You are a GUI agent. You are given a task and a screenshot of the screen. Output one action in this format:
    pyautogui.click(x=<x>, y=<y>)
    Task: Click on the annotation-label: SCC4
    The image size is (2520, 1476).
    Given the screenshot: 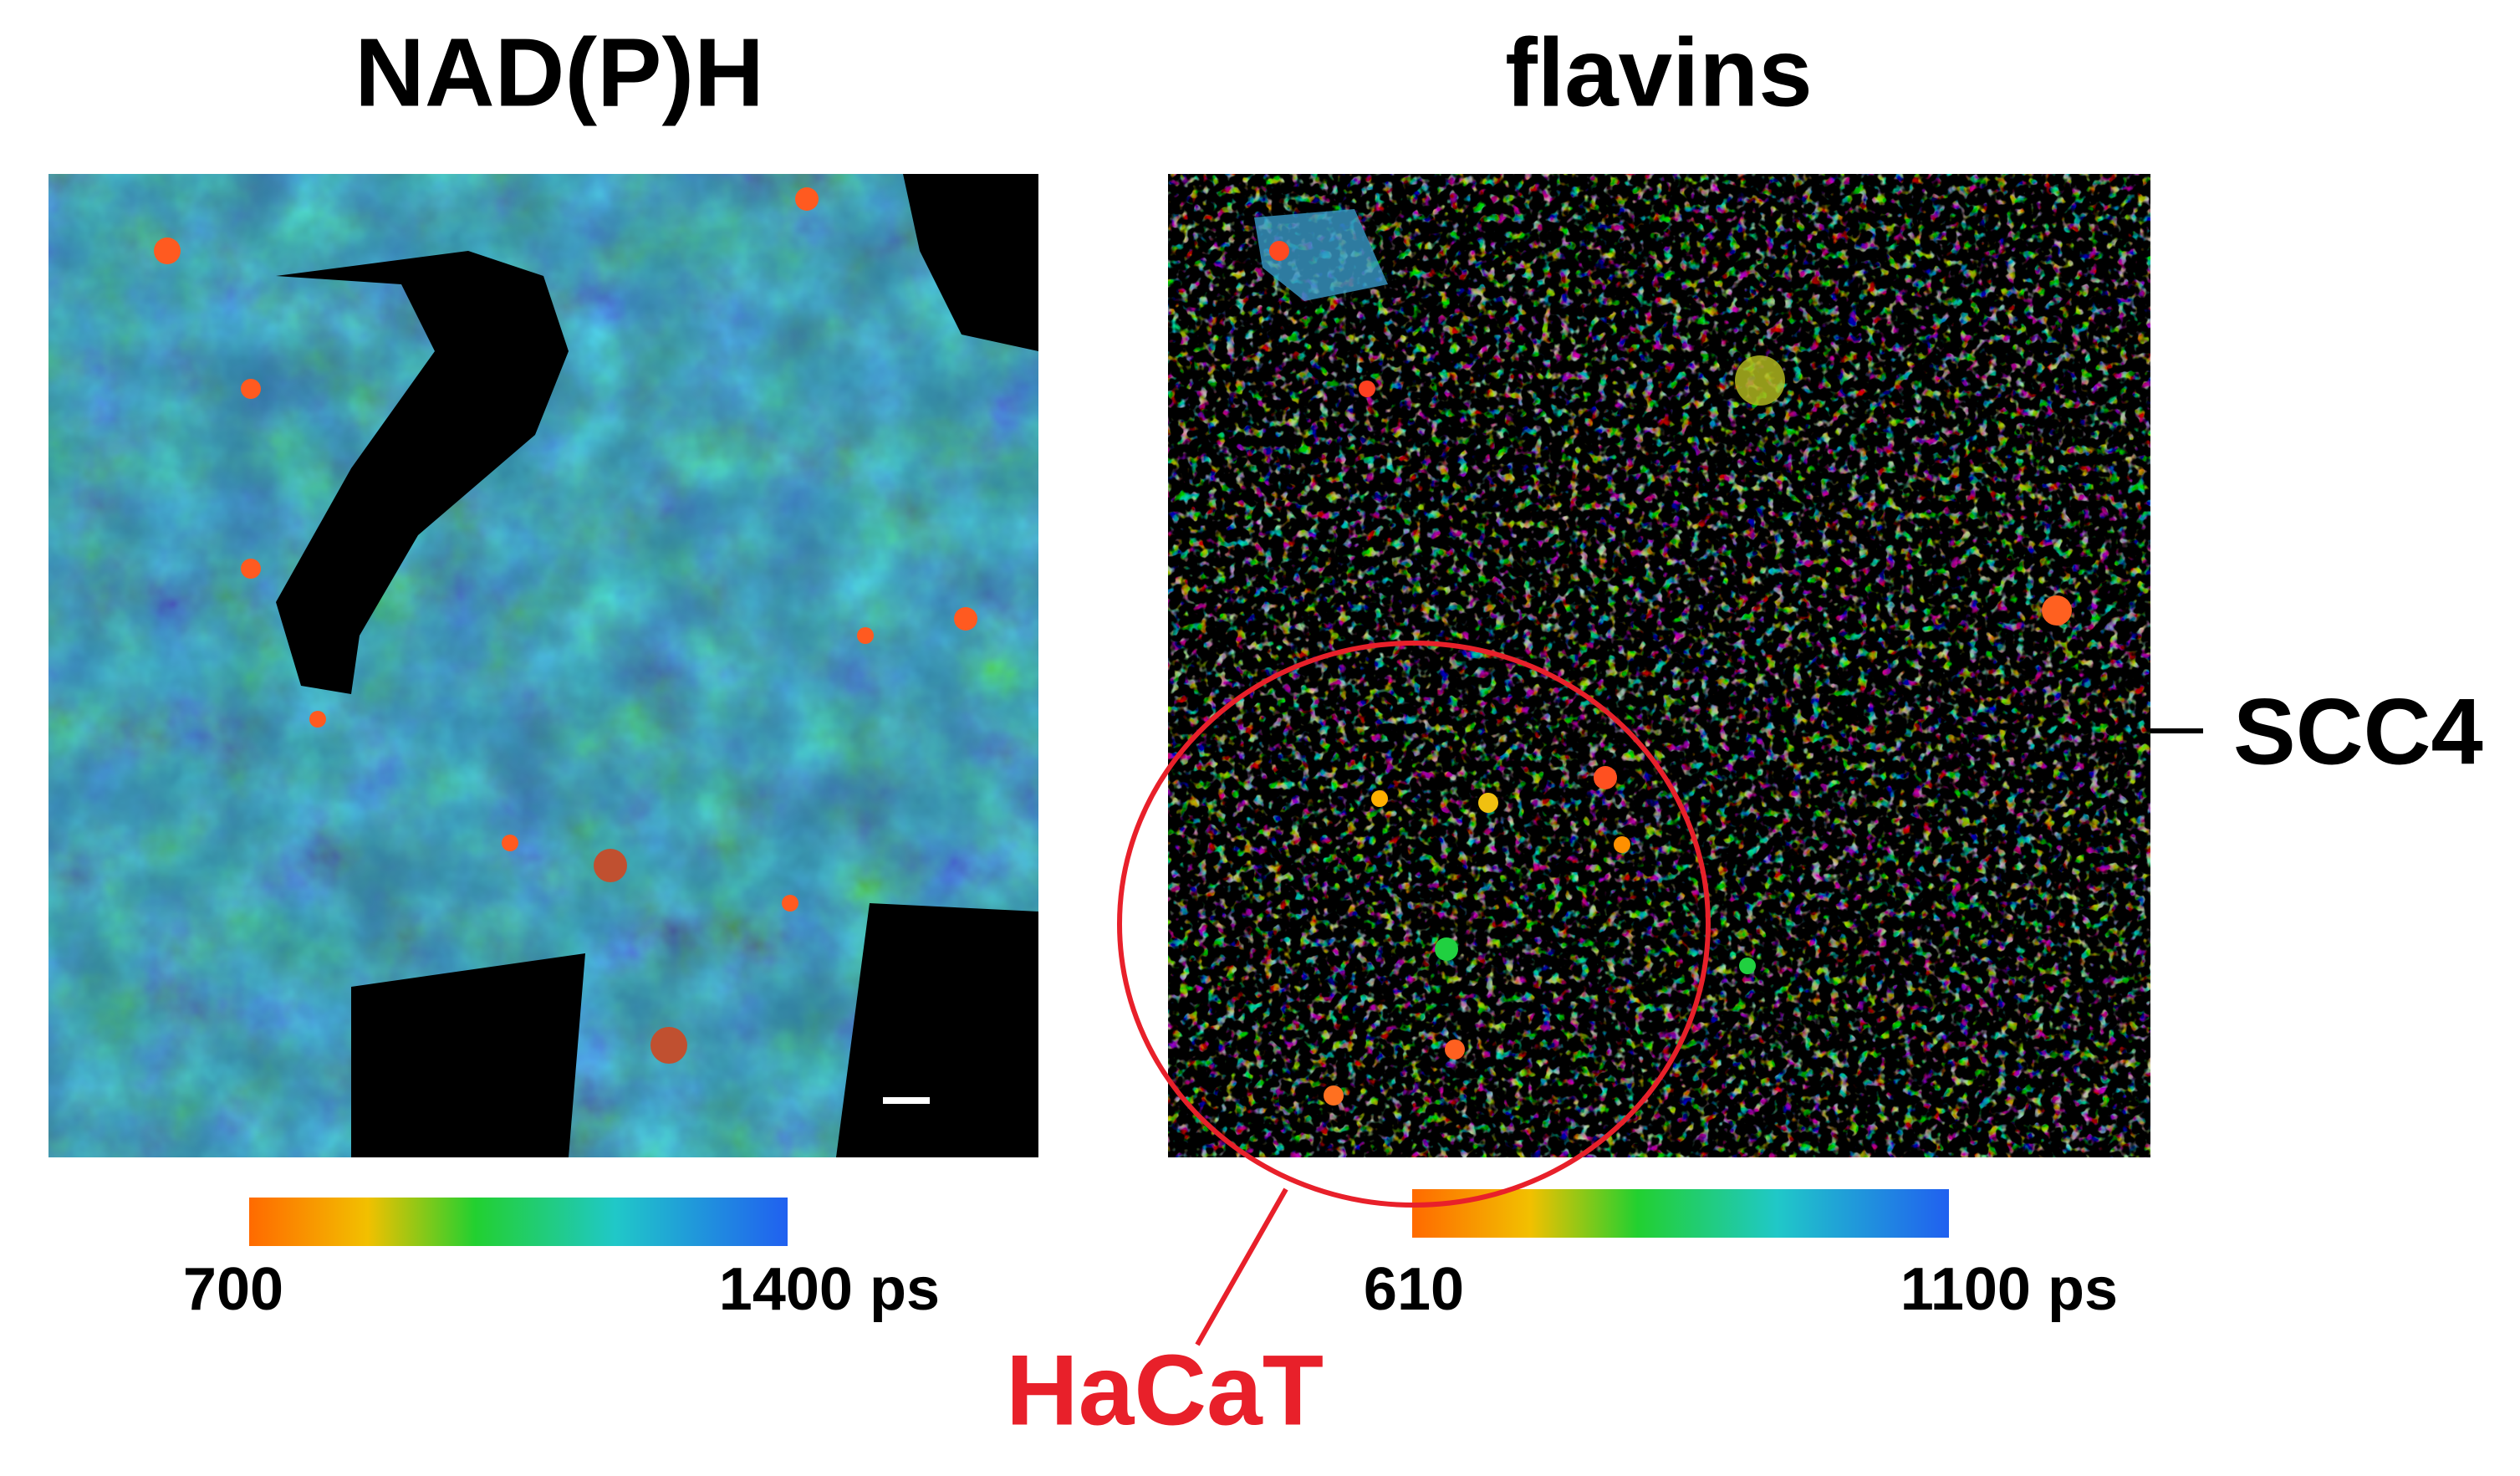 What is the action you would take?
    pyautogui.click(x=2358, y=732)
    